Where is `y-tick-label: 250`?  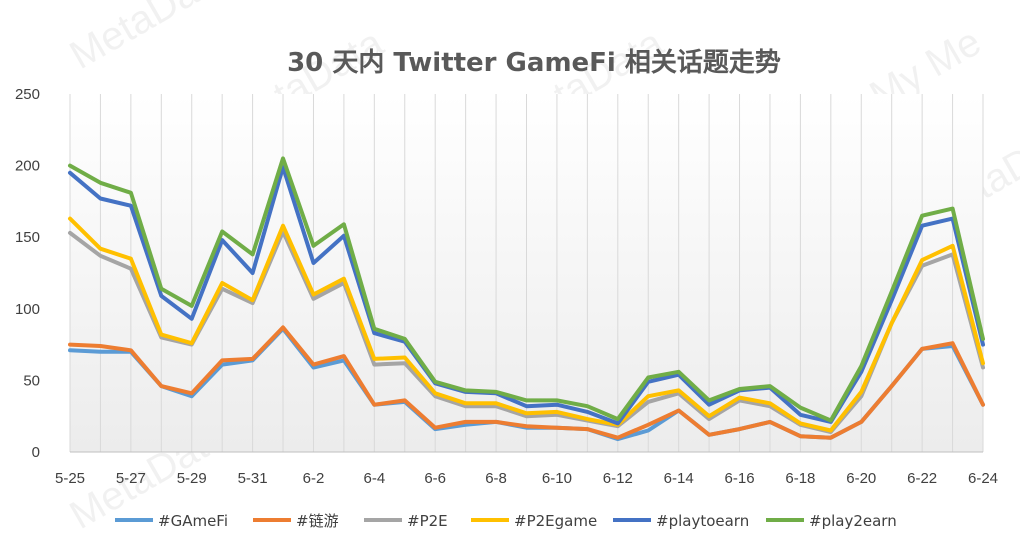 y-tick-label: 250 is located at coordinates (27, 94).